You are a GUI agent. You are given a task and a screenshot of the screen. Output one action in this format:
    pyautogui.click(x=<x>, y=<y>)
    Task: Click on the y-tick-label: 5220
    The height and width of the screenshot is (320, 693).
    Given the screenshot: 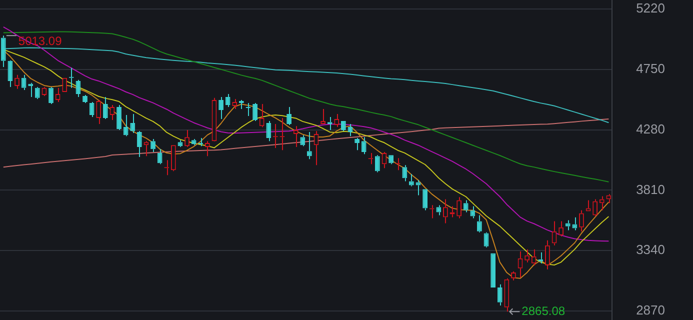 What is the action you would take?
    pyautogui.click(x=650, y=8)
    